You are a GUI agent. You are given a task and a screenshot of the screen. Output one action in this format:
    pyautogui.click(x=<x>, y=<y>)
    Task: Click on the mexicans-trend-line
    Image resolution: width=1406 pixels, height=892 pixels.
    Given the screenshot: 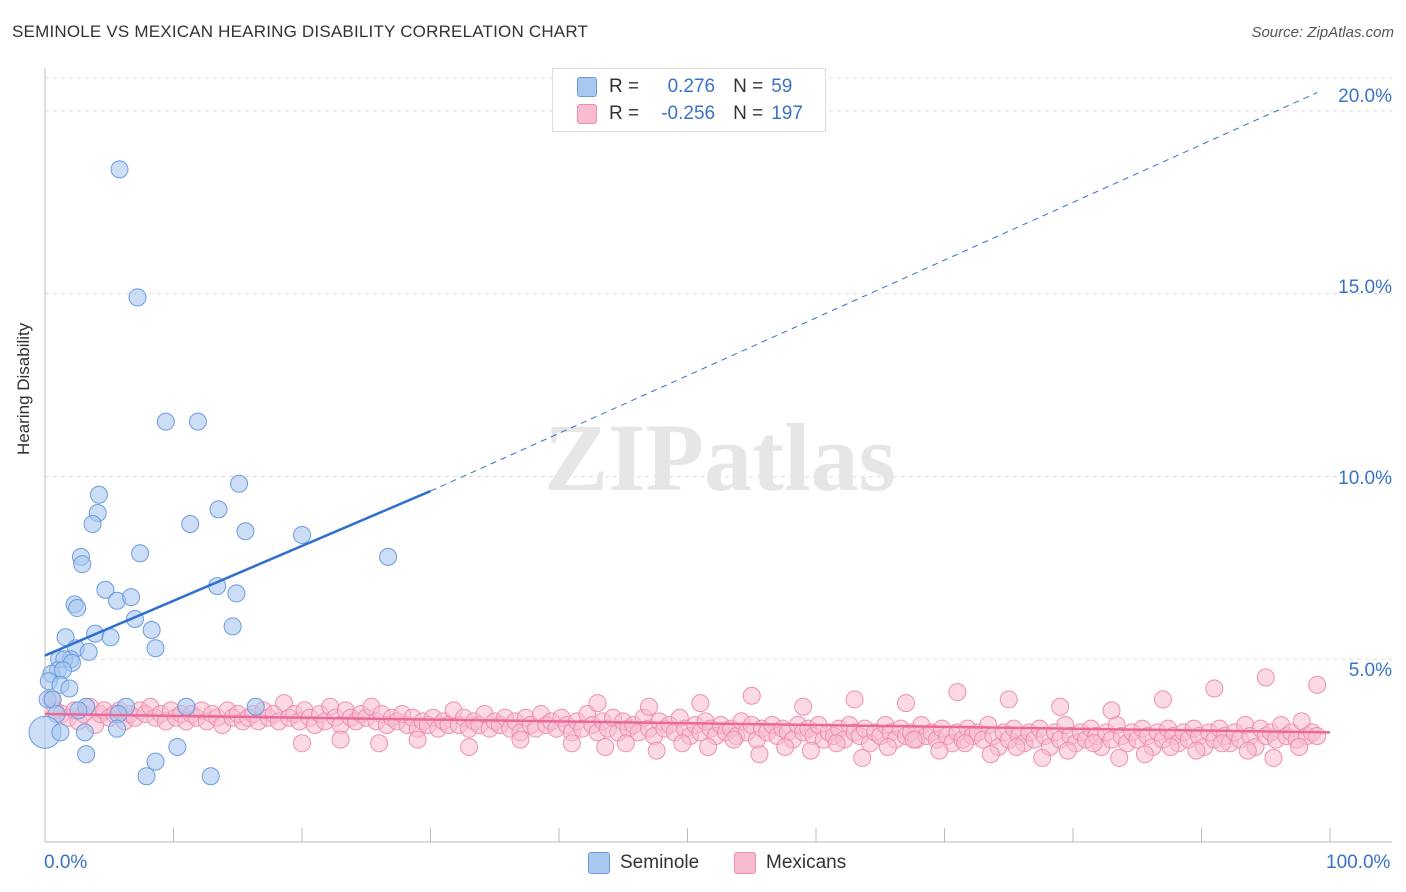 What is the action you would take?
    pyautogui.click(x=687, y=723)
    